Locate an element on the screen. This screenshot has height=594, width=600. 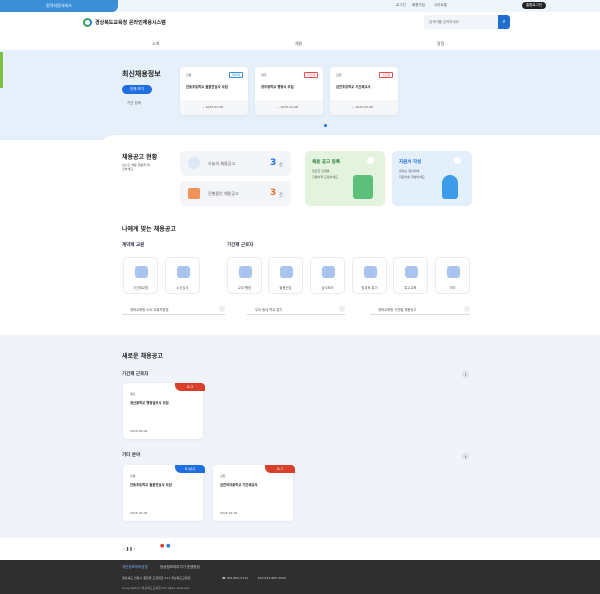
category-label: 시간강사 is located at coordinates (182, 288).